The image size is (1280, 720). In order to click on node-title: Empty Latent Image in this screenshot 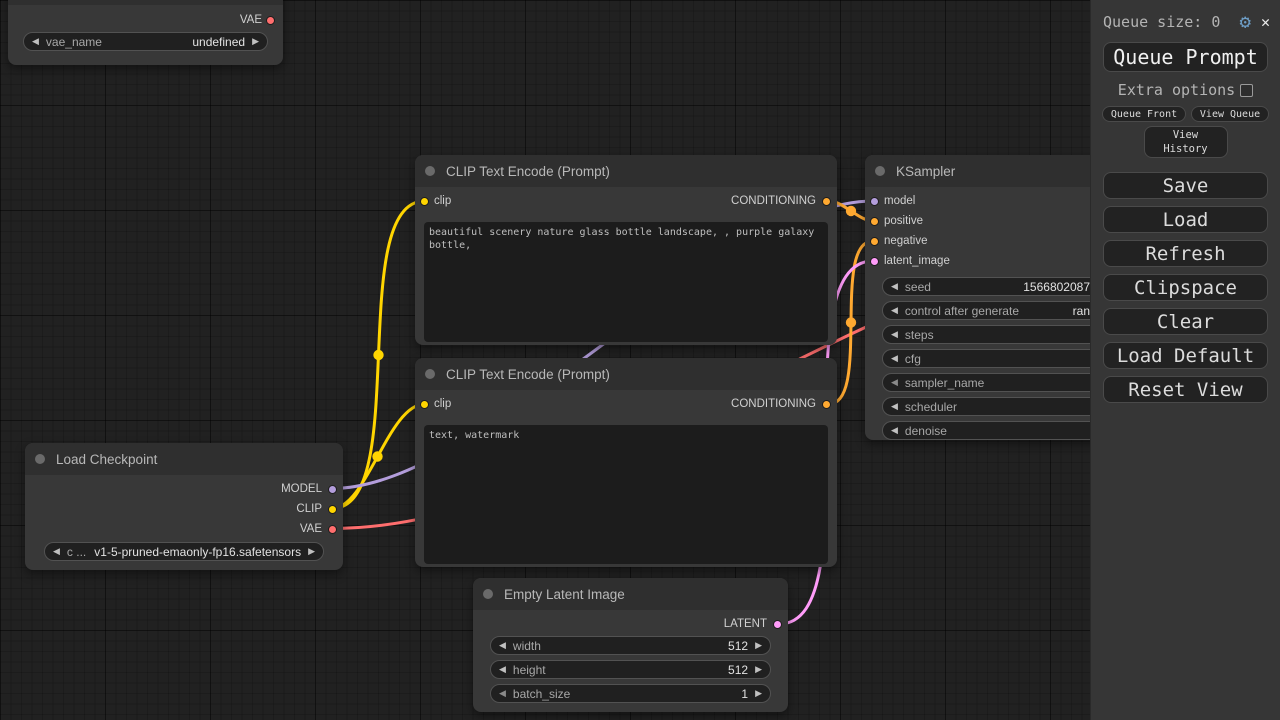, I will do `click(564, 594)`.